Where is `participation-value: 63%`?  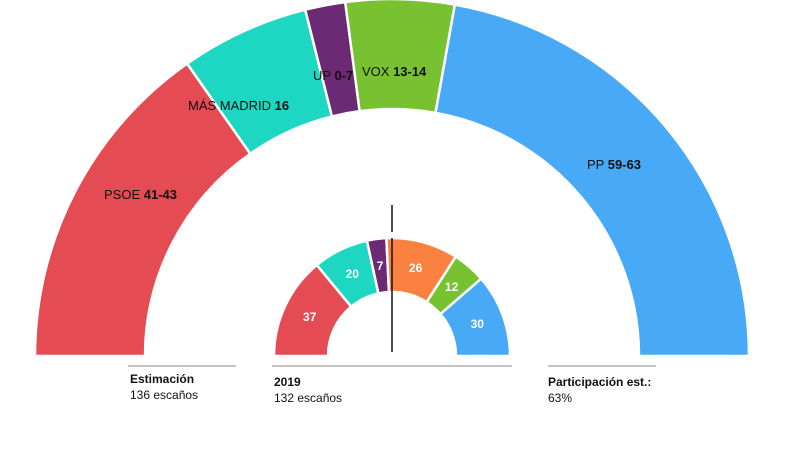
participation-value: 63% is located at coordinates (560, 398).